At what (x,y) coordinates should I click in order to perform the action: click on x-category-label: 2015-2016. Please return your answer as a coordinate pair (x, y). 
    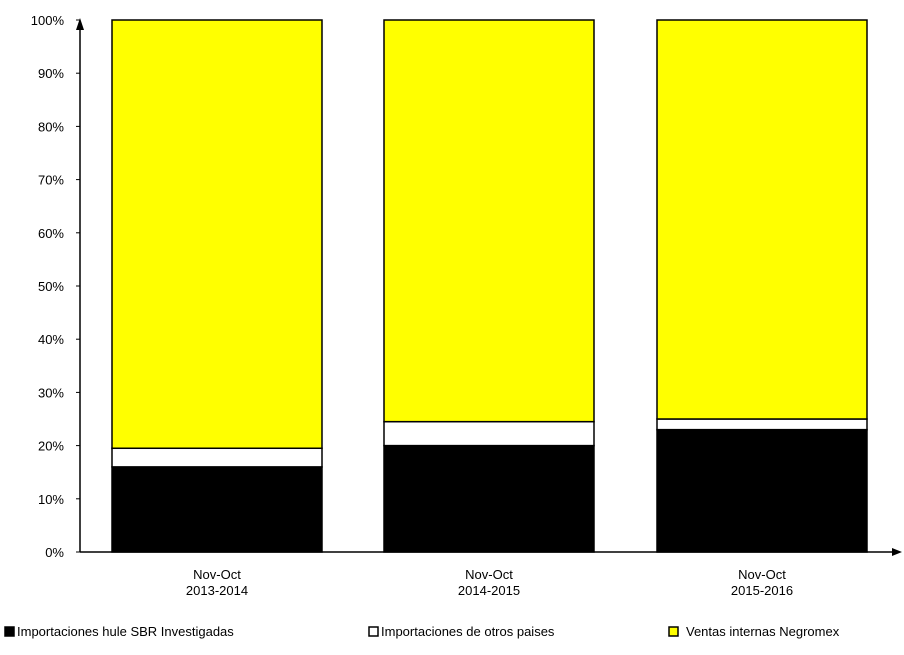
    Looking at the image, I should click on (762, 590).